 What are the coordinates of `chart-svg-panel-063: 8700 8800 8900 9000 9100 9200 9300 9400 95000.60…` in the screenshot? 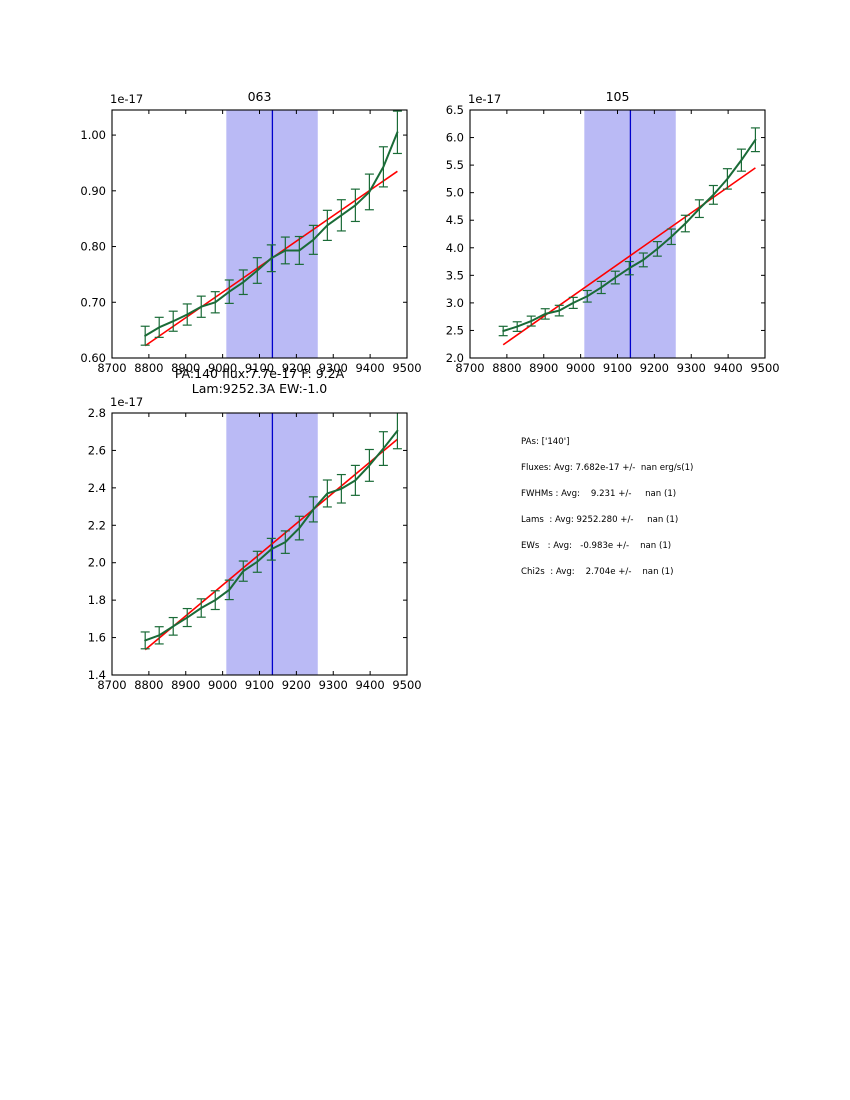 It's located at (250, 232).